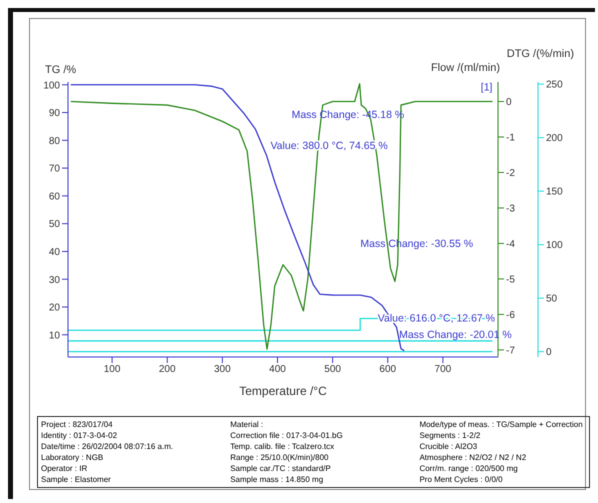 Image resolution: width=598 pixels, height=503 pixels. I want to click on text: Sample mass : 14.850 mg, so click(277, 479).